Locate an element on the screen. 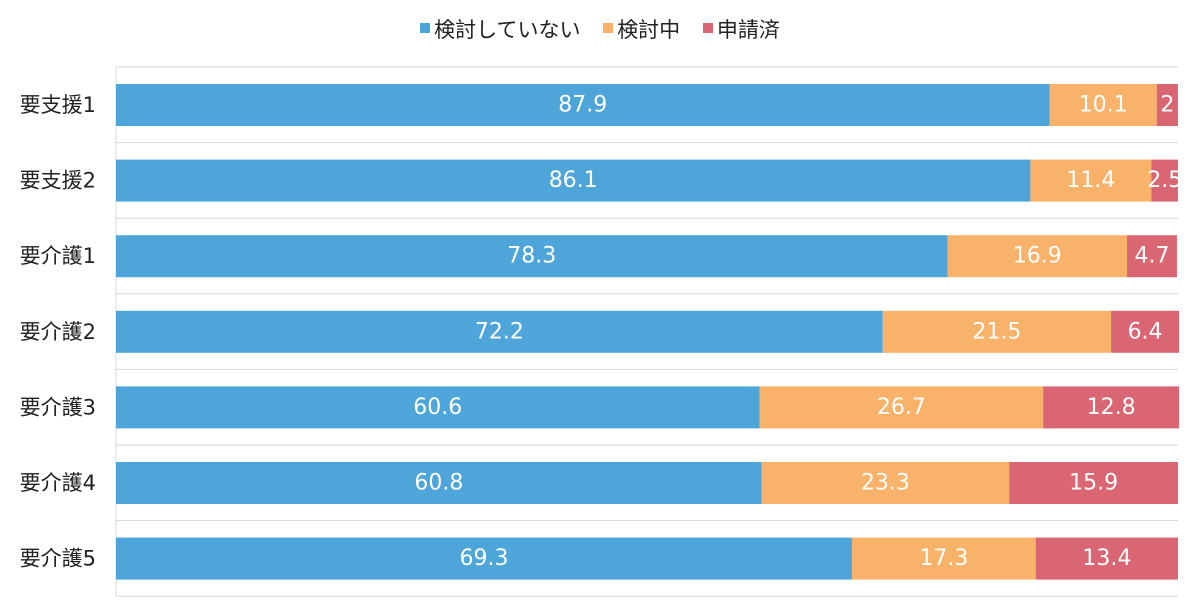  legend-item-applied: 申請済 is located at coordinates (741, 29).